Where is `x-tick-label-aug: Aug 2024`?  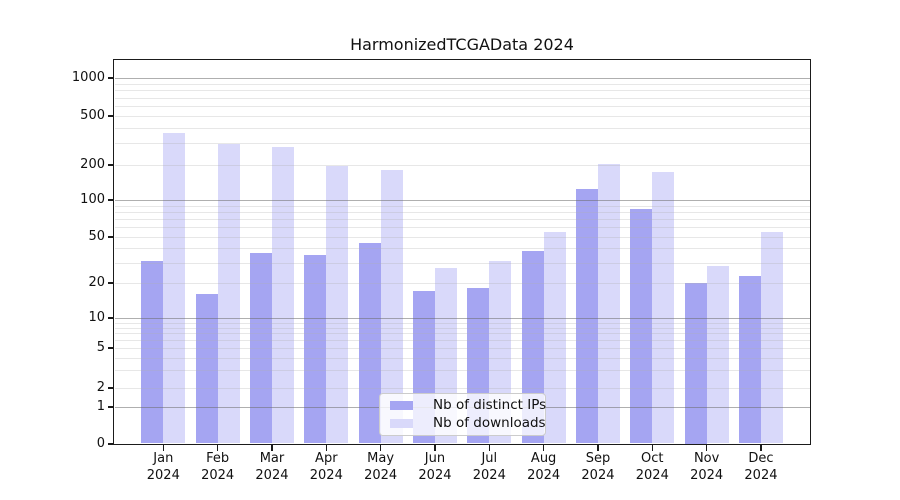
x-tick-label-aug: Aug 2024 is located at coordinates (544, 467).